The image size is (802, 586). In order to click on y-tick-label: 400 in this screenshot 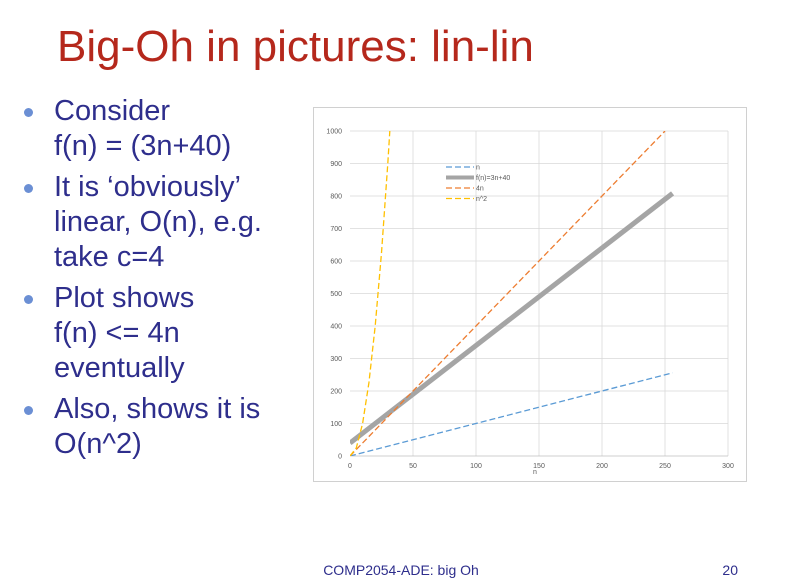, I will do `click(336, 327)`.